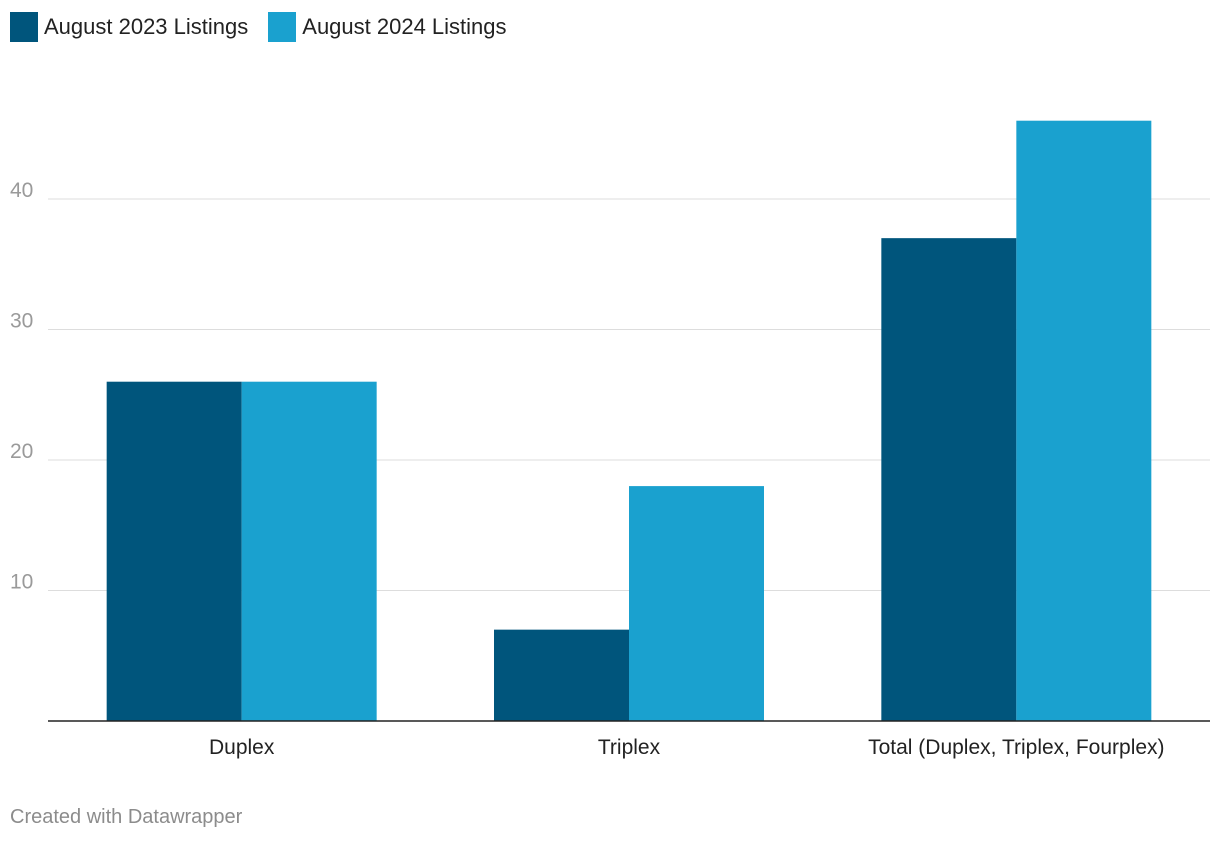 The image size is (1220, 844). What do you see at coordinates (126, 817) in the screenshot?
I see `datawrapper-credit: Created with Datawrapper` at bounding box center [126, 817].